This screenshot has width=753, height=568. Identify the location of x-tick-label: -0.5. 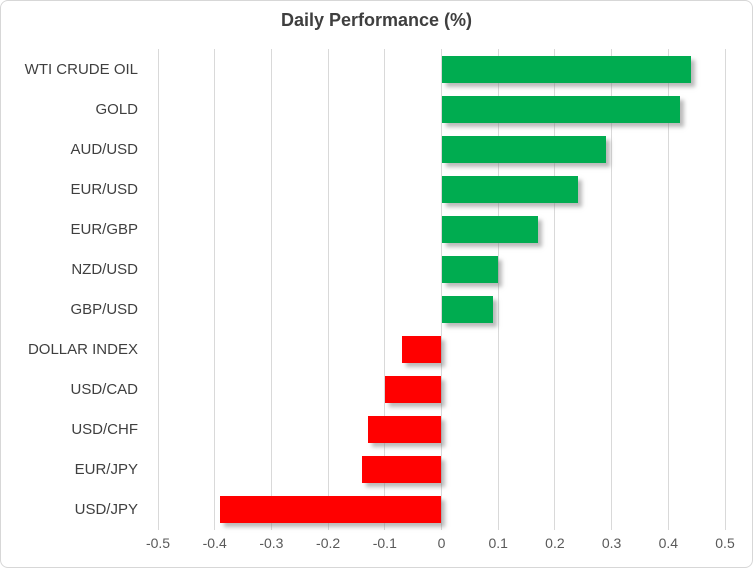
(158, 543).